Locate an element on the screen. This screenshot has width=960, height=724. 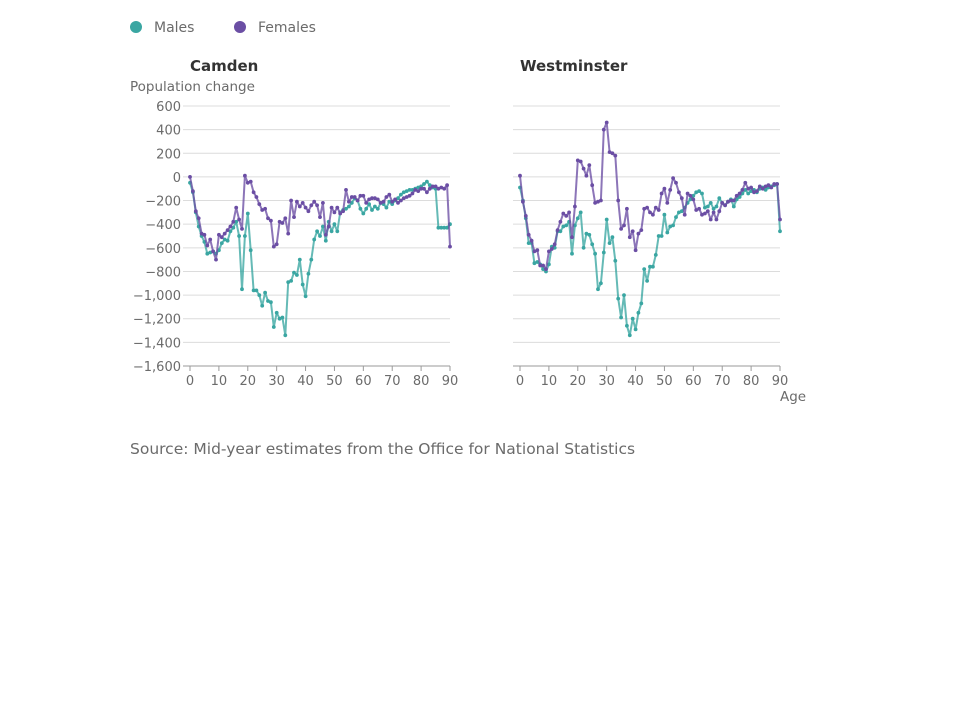
legend-females-marker is located at coordinates (240, 27).